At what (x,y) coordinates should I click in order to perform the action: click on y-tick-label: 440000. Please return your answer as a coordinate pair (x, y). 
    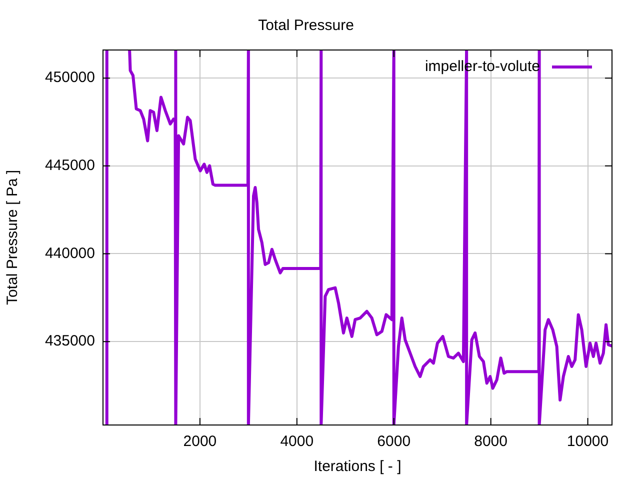
    Looking at the image, I should click on (69, 253).